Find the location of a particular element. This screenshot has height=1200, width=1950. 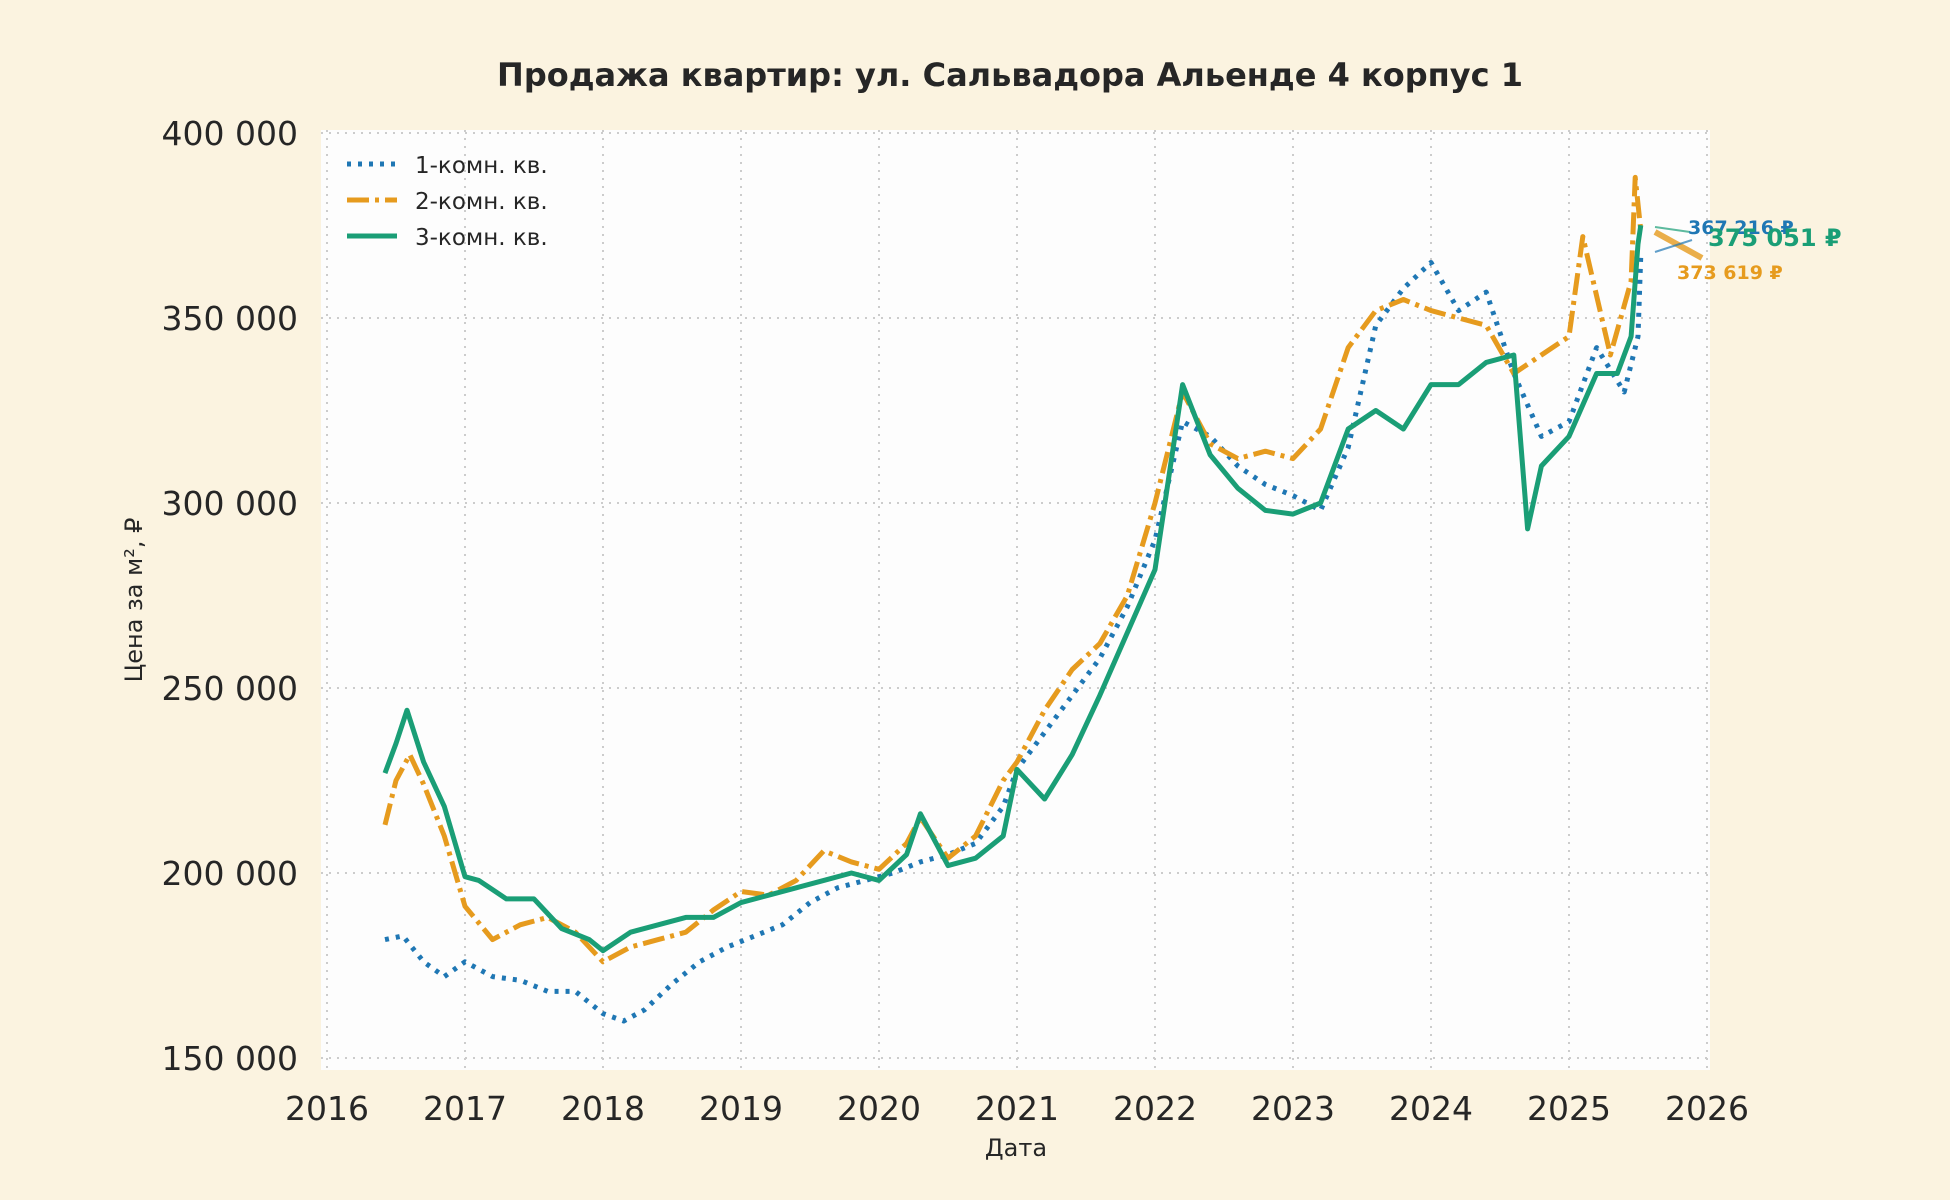

x-tick-label: 2016 is located at coordinates (327, 1108).